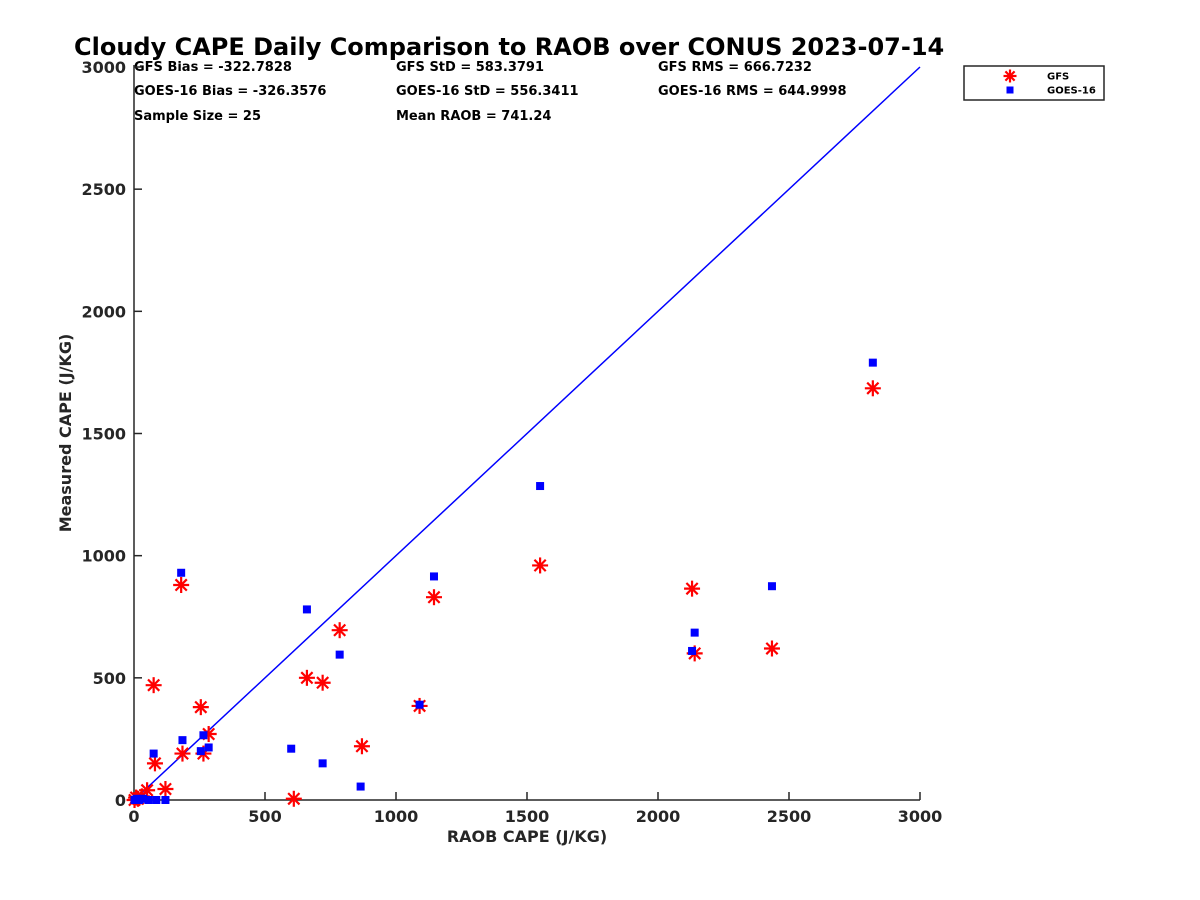 The width and height of the screenshot is (1200, 900). Describe the element at coordinates (1058, 77) in the screenshot. I see `legend-label: GFS` at that location.